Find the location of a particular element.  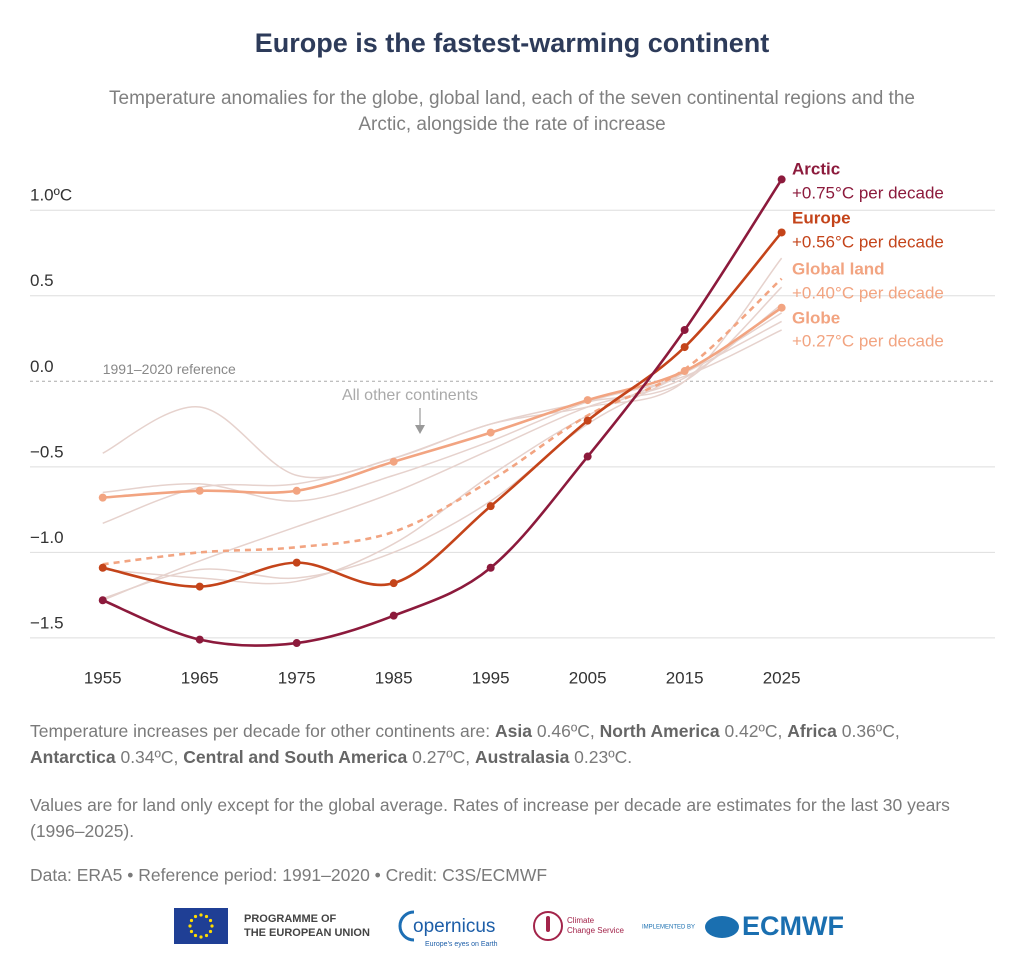

y-tick-label: −0.5 is located at coordinates (47, 451).